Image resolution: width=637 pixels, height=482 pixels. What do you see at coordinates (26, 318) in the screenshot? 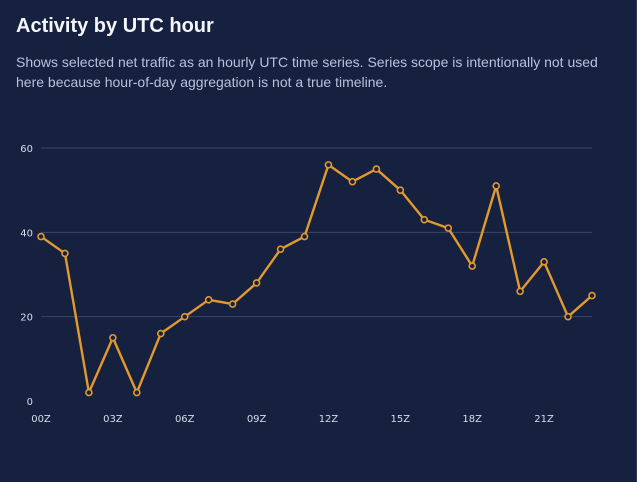
I see `y-tick-label: 20` at bounding box center [26, 318].